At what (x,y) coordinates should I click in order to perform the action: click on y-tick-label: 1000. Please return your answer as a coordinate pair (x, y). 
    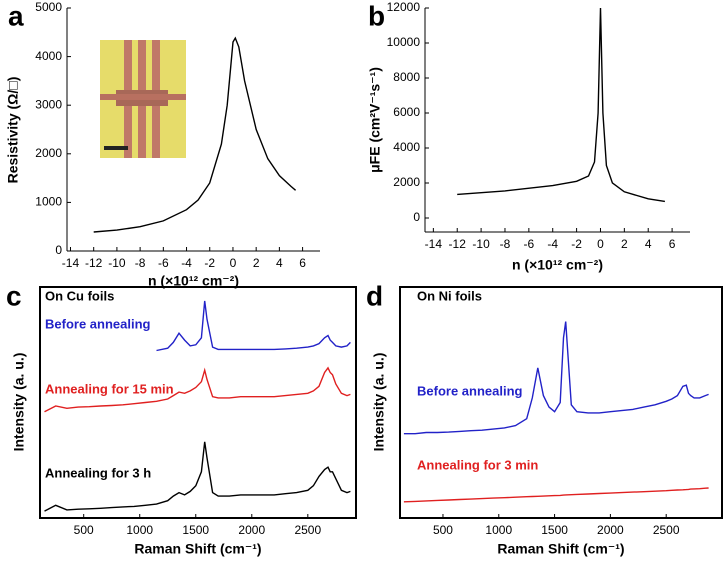
    Looking at the image, I should click on (48, 202).